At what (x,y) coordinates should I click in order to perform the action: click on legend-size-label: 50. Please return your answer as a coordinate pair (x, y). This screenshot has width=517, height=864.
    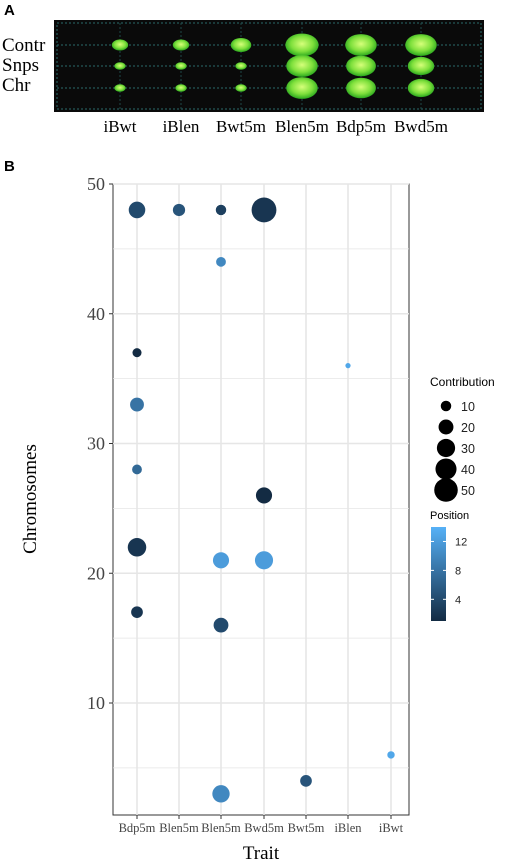
    Looking at the image, I should click on (468, 491).